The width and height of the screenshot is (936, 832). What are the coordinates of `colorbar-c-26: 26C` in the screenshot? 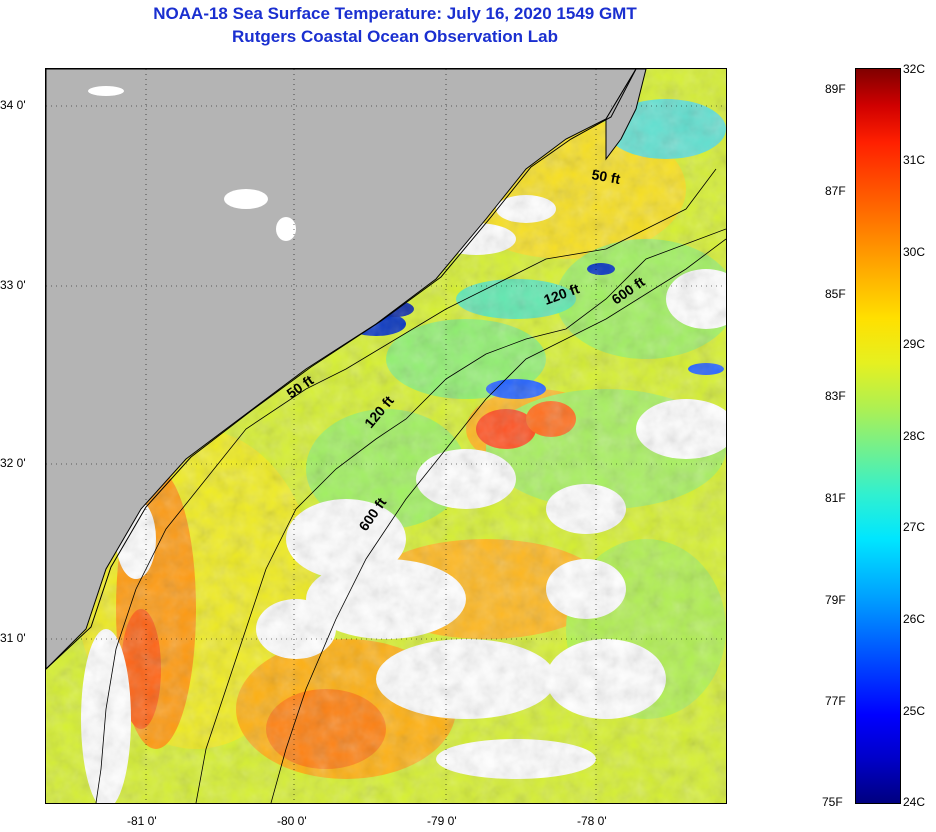 It's located at (914, 619).